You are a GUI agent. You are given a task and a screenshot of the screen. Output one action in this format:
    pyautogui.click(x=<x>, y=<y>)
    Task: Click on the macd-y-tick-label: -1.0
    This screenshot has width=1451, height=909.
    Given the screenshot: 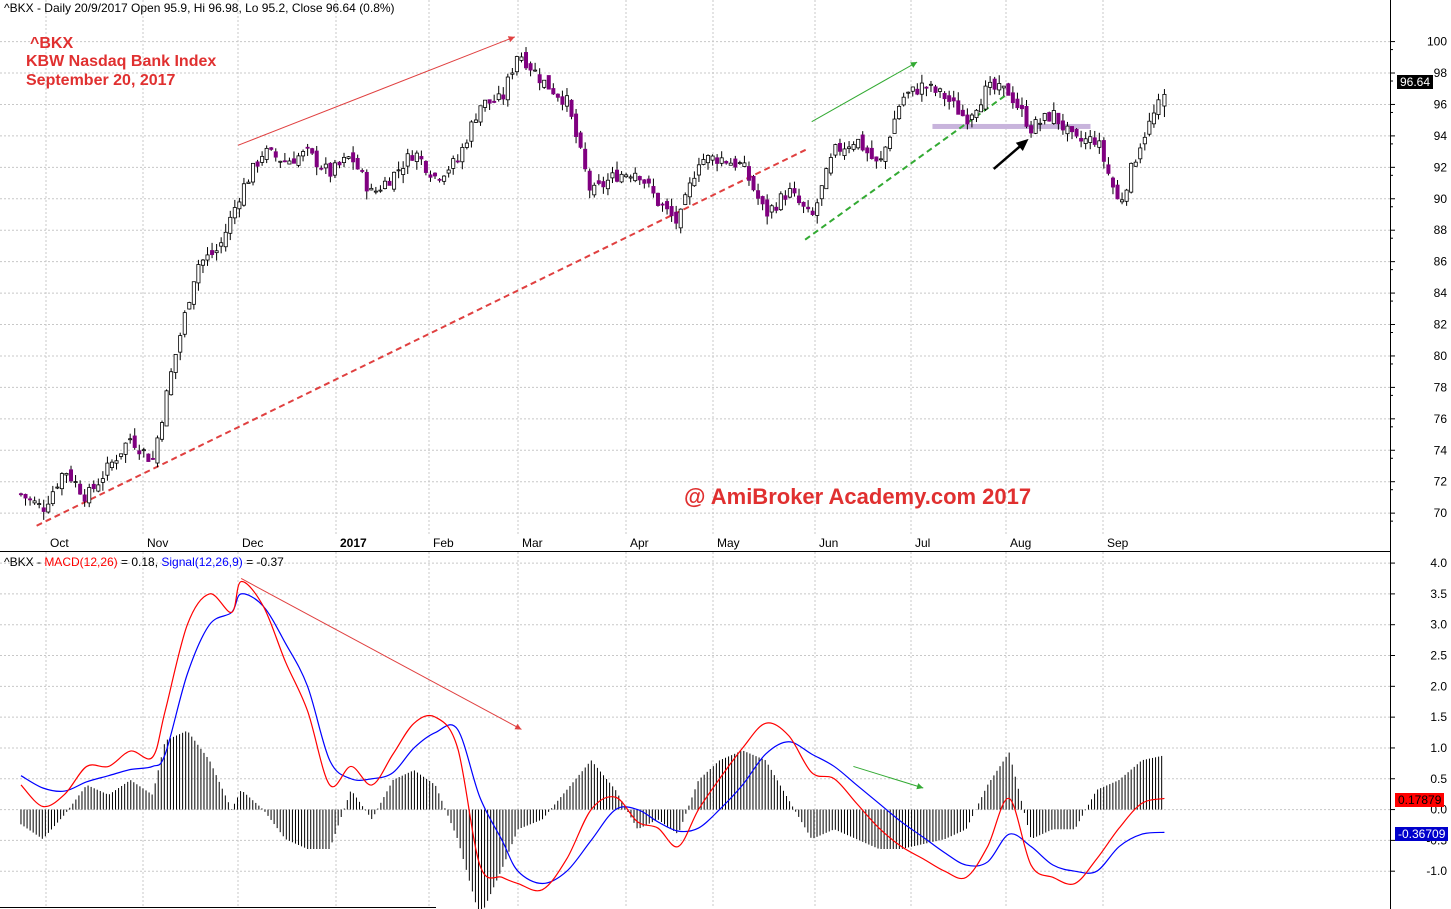 What is the action you would take?
    pyautogui.click(x=1436, y=871)
    